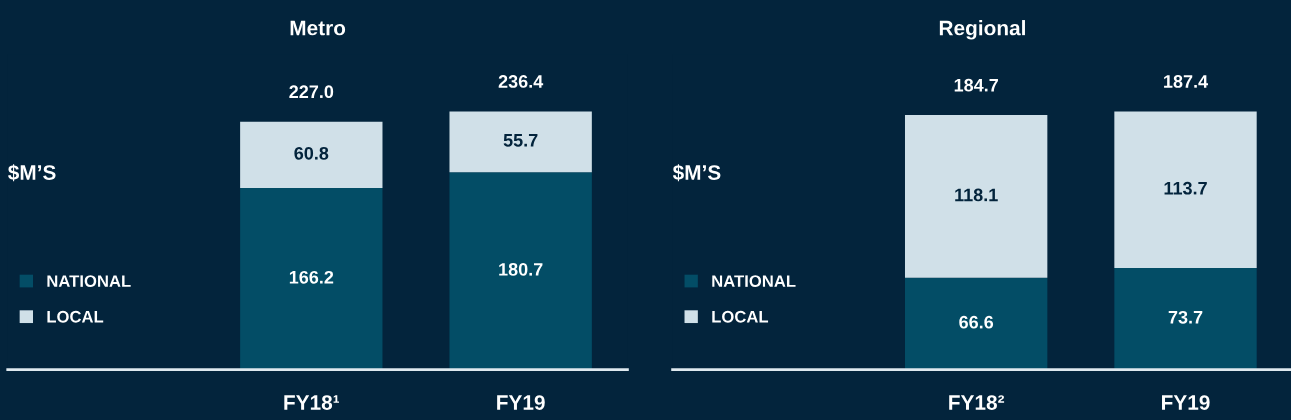 This screenshot has width=1291, height=420. I want to click on x-tick-label: FY18¹, so click(312, 402).